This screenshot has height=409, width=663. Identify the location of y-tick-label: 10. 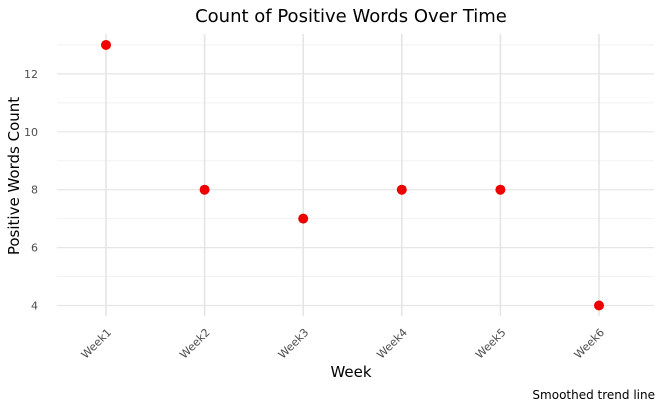
(31, 132).